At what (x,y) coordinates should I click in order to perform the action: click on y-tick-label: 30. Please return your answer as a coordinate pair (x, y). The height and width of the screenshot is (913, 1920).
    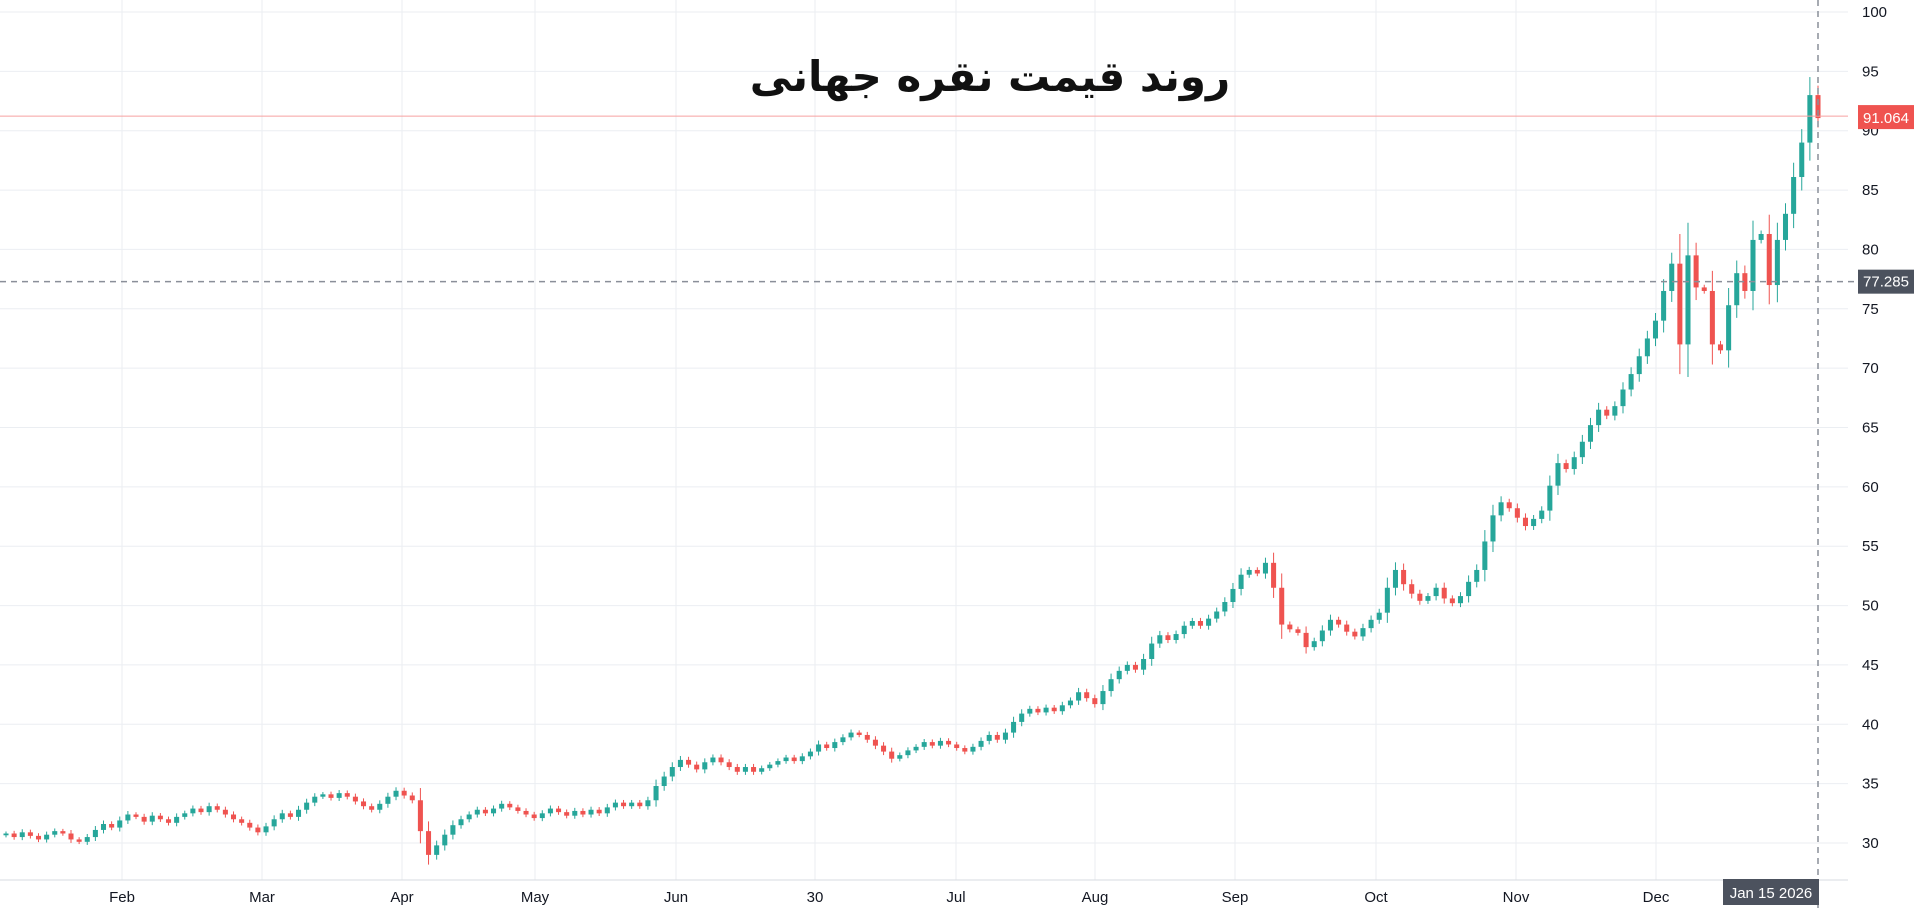
    Looking at the image, I should click on (1870, 843).